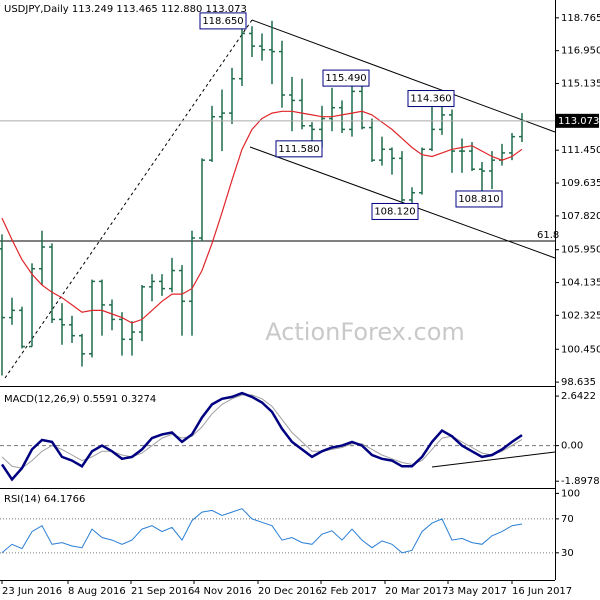 The image size is (600, 600). I want to click on watermark: ActionForex.com, so click(365, 332).